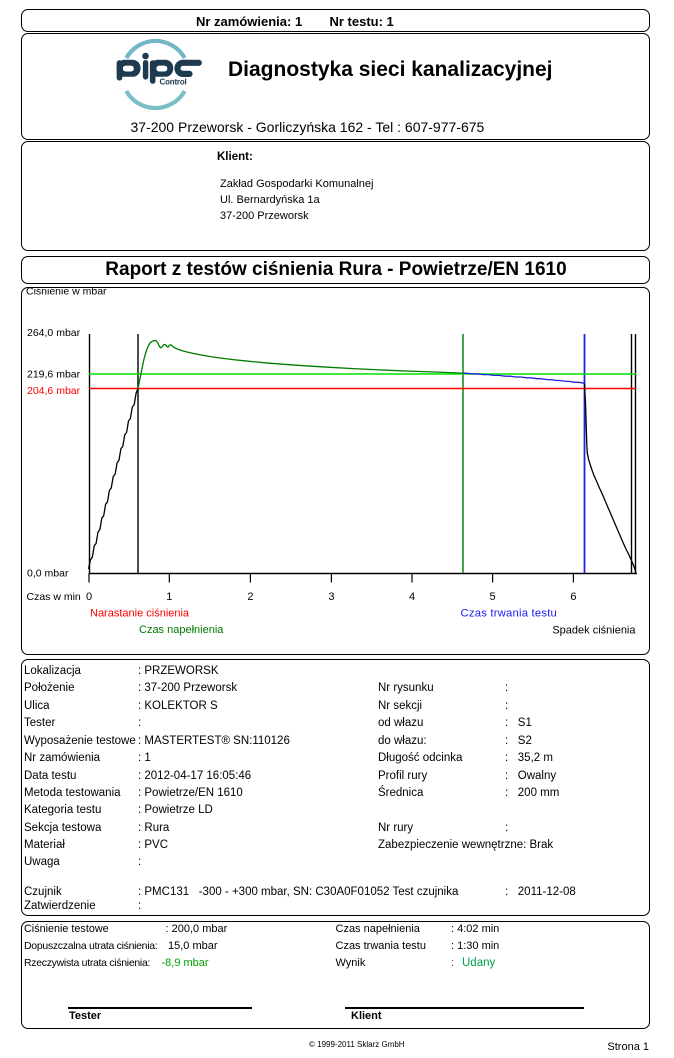 Image resolution: width=674 pixels, height=1058 pixels. I want to click on svg-text: 3, so click(331, 597).